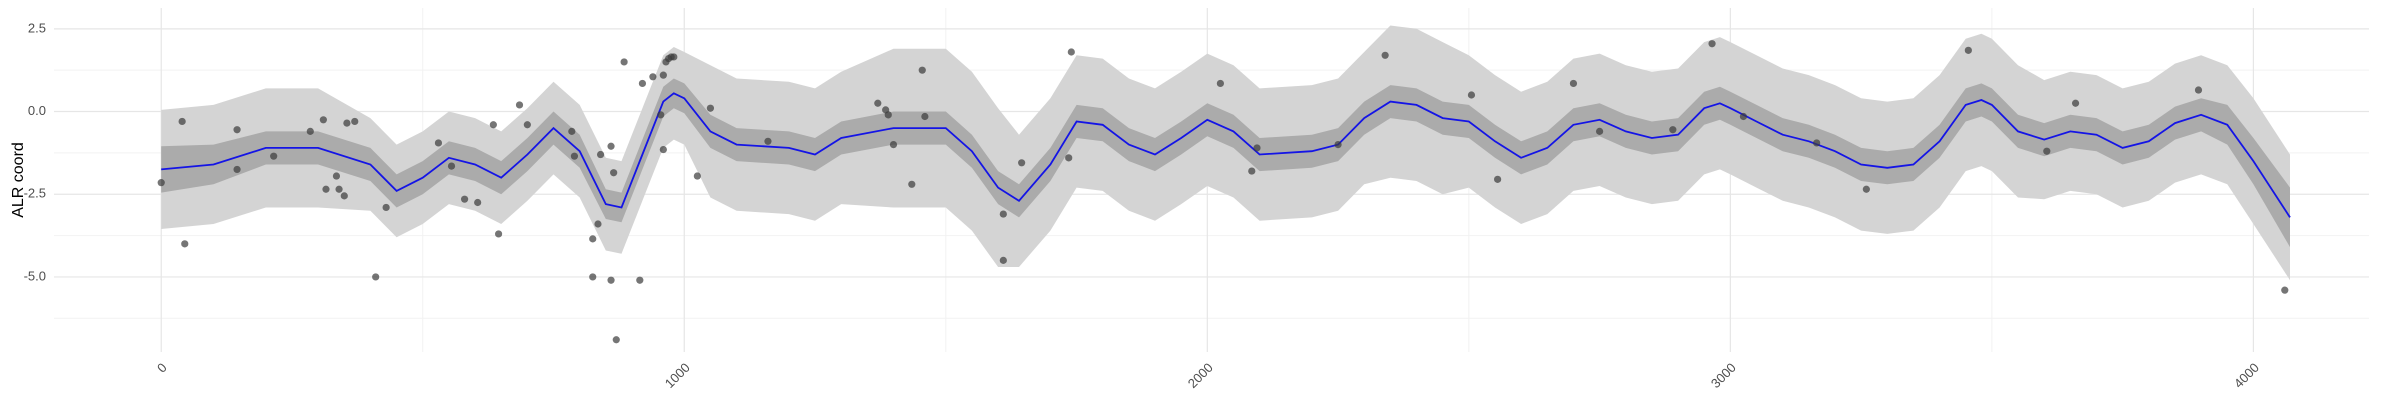  I want to click on x-tick-label: 4000, so click(2246, 375).